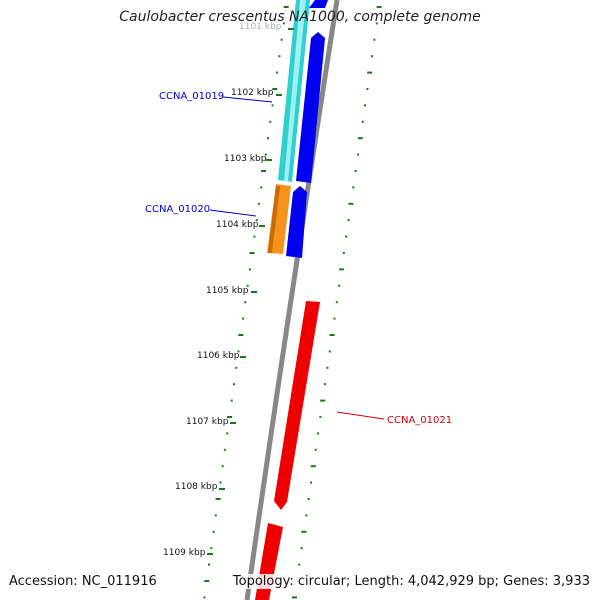 The width and height of the screenshot is (600, 600). What do you see at coordinates (207, 422) in the screenshot?
I see `ruler-label-1107: 1107 kbp` at bounding box center [207, 422].